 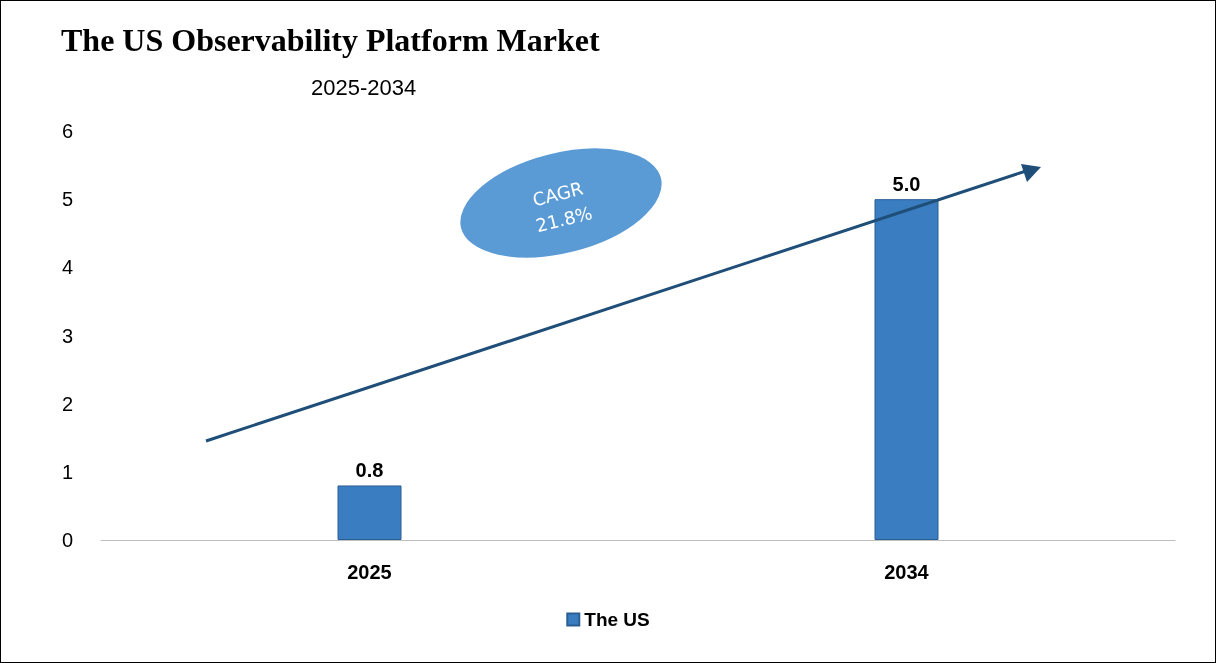 I want to click on text: 0.8, so click(x=369, y=470).